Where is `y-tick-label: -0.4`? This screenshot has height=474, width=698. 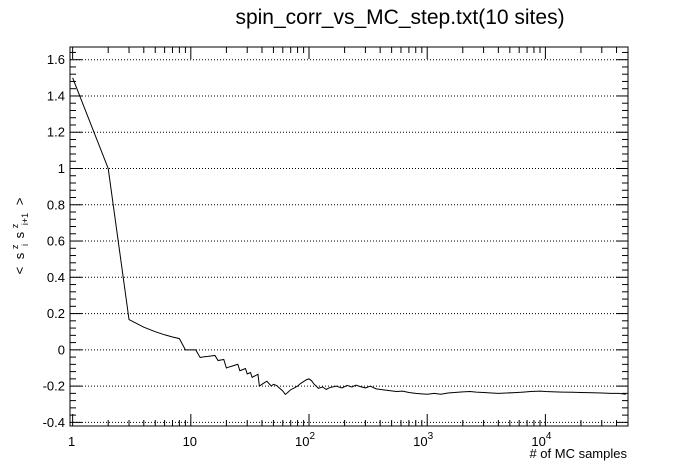
y-tick-label: -0.4 is located at coordinates (54, 422).